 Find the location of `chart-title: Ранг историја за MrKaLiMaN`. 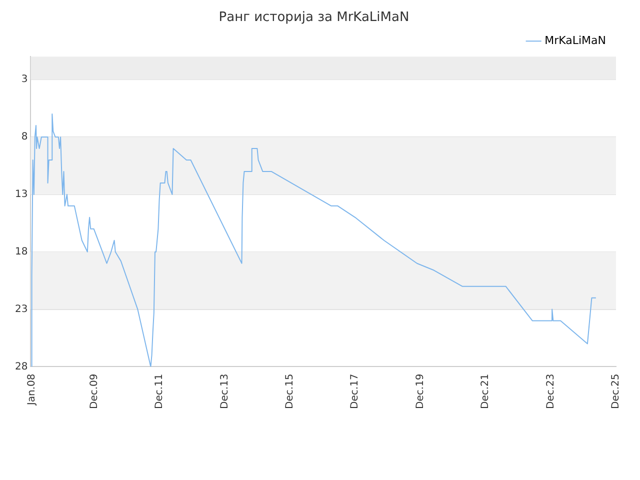

chart-title: Ранг историја за MrKaLiMaN is located at coordinates (314, 18).